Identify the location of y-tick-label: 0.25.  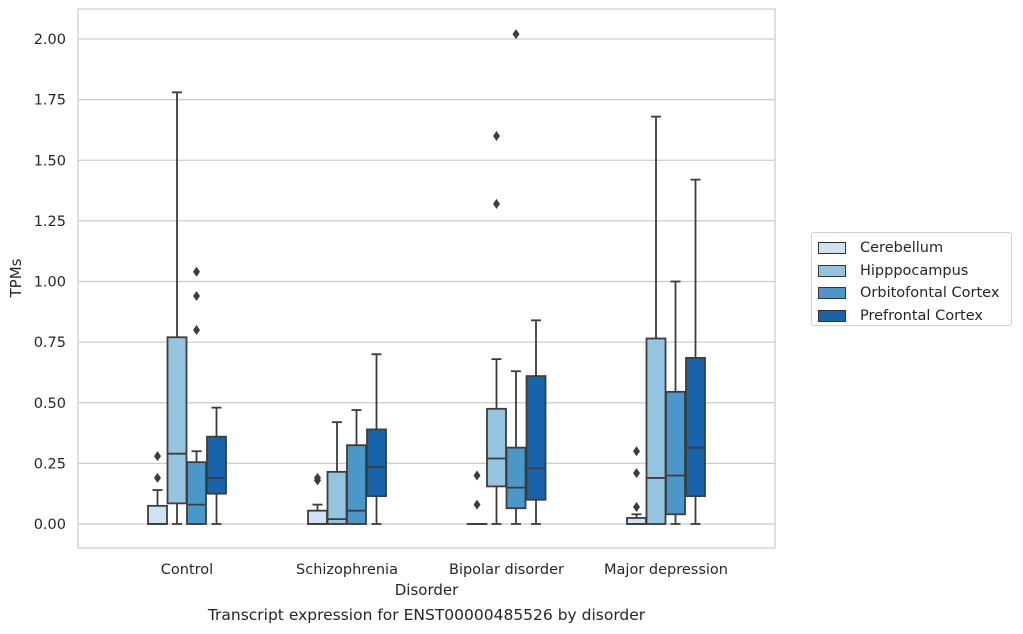
(50, 464).